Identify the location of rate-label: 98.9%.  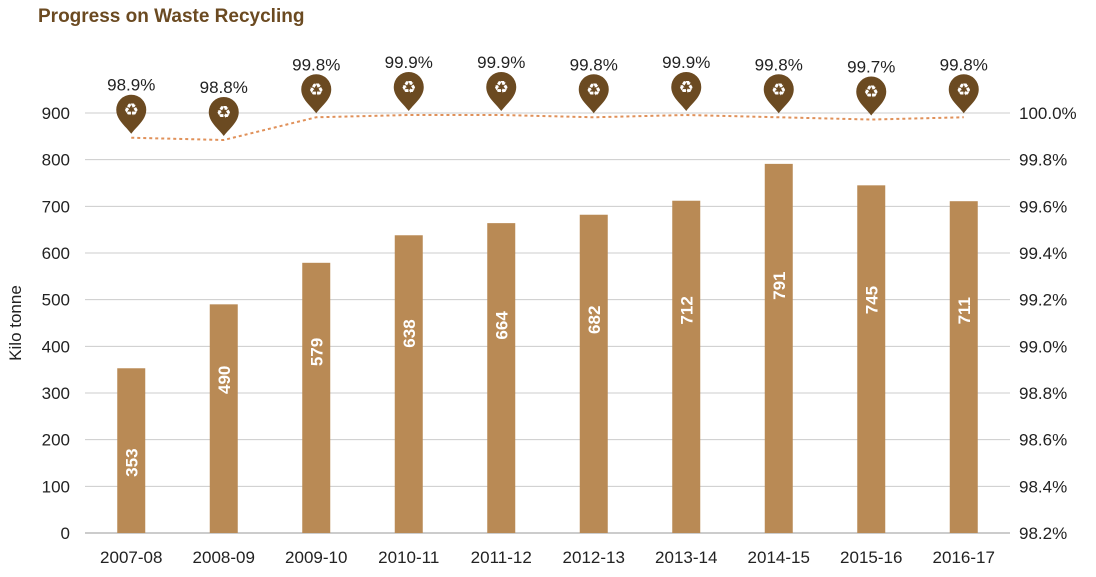
(131, 85).